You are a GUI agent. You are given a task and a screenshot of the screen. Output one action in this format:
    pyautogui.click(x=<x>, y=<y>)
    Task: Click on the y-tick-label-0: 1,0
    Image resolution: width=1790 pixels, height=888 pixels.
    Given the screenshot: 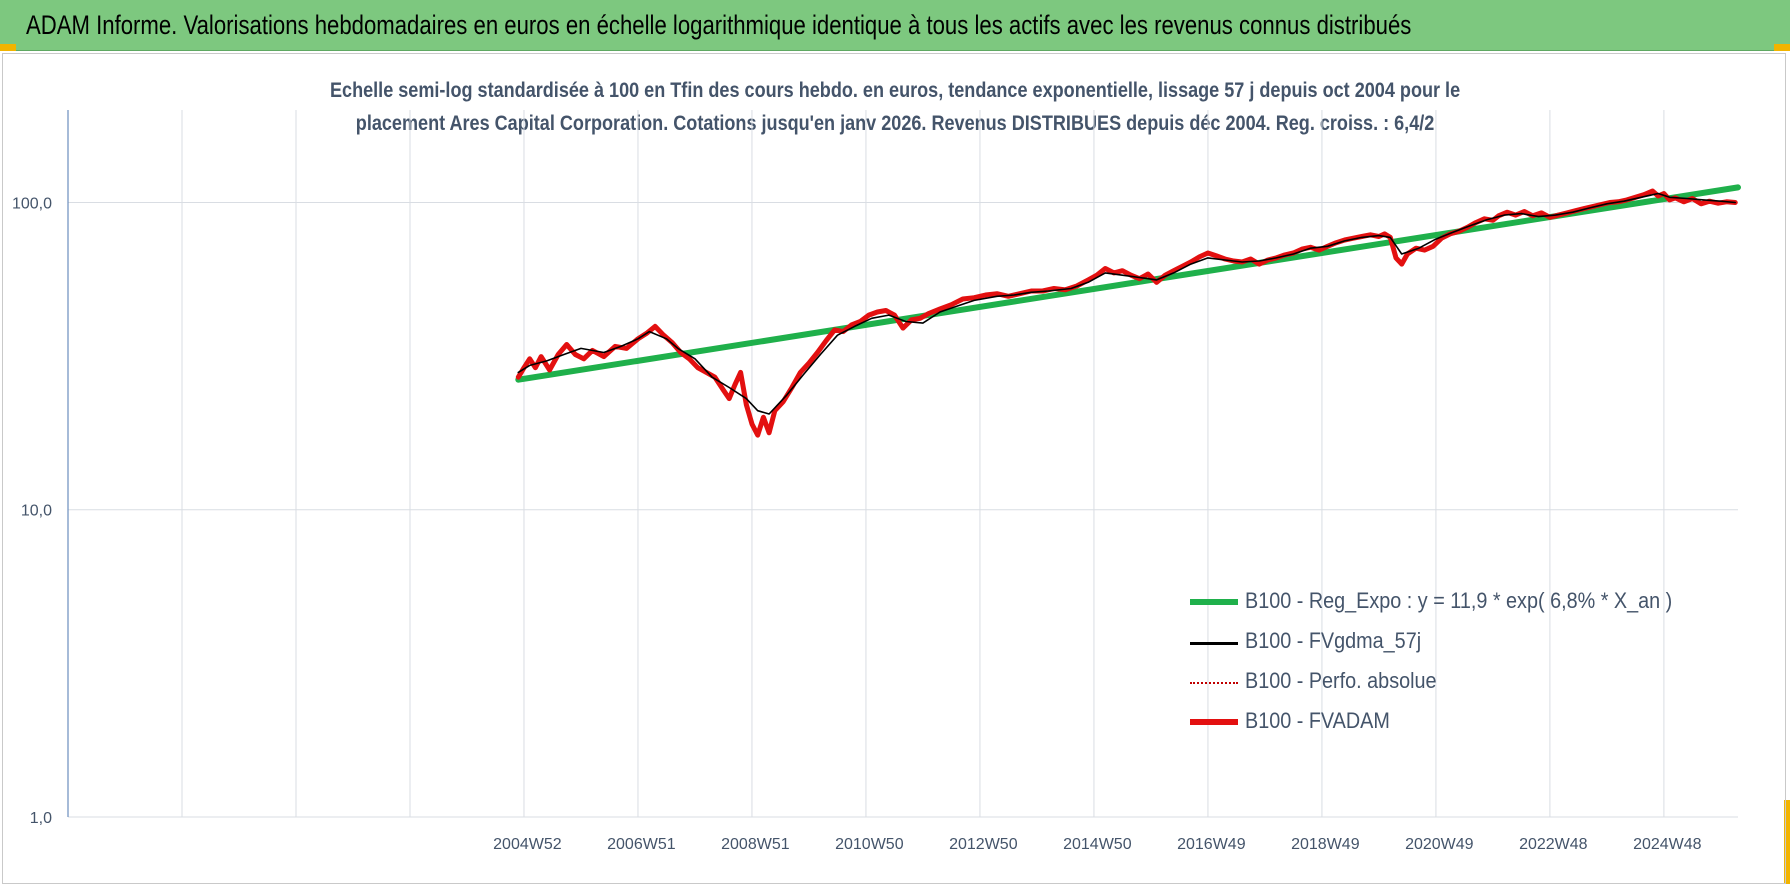 What is the action you would take?
    pyautogui.click(x=41, y=818)
    